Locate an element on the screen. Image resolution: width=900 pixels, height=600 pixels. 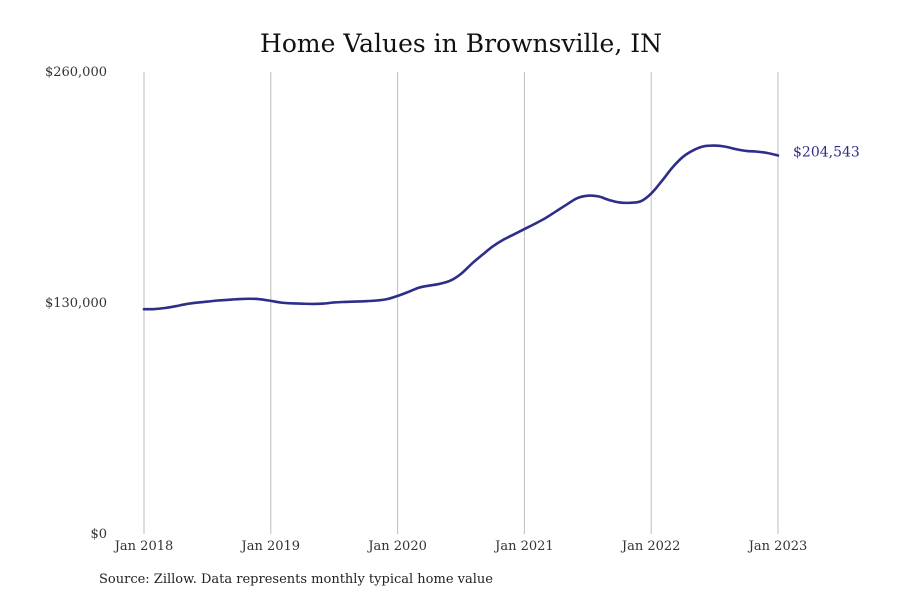
end-value-label: $204,543 is located at coordinates (826, 153).